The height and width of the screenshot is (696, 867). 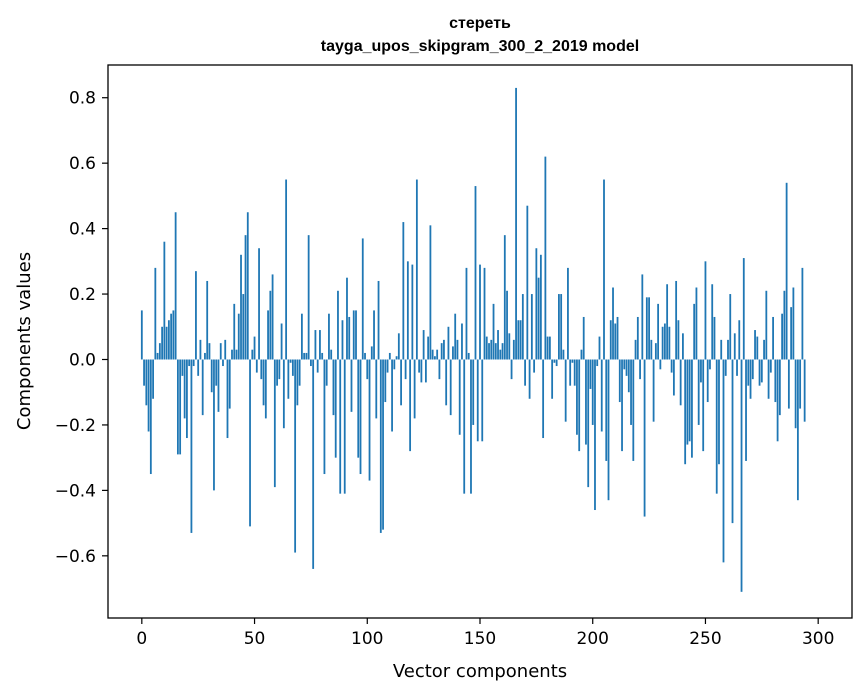 I want to click on x-axis: 0 50 100 150 200 250 300, so click(x=485, y=633).